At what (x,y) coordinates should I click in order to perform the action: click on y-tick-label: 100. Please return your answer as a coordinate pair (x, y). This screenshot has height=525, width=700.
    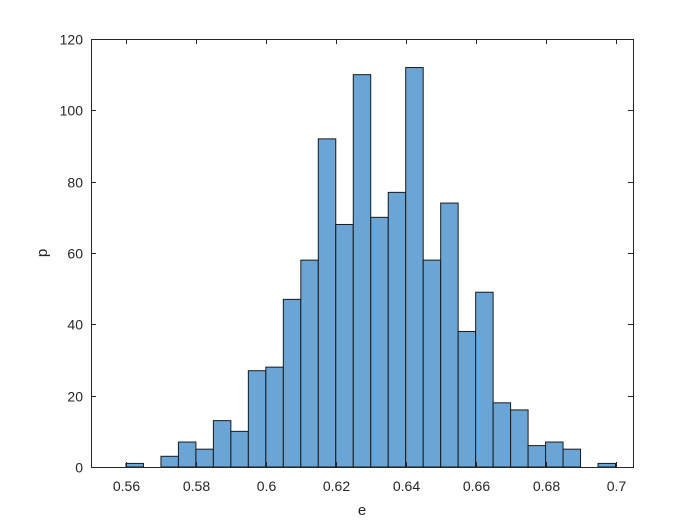
    Looking at the image, I should click on (72, 111).